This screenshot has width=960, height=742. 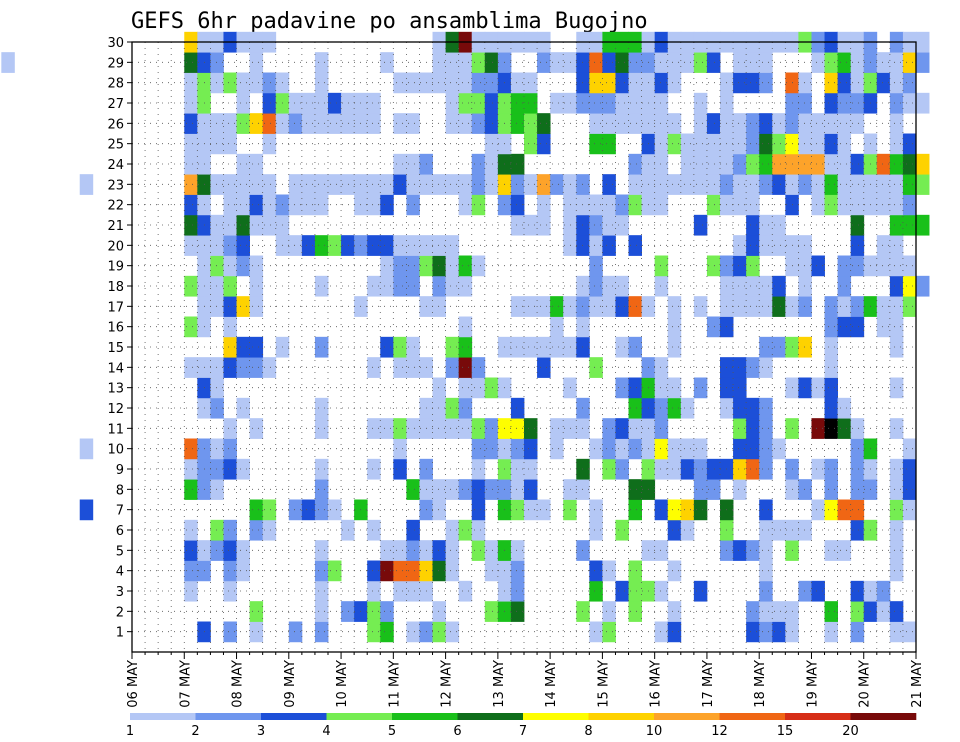 I want to click on y-tick-label: 3, so click(x=120, y=592).